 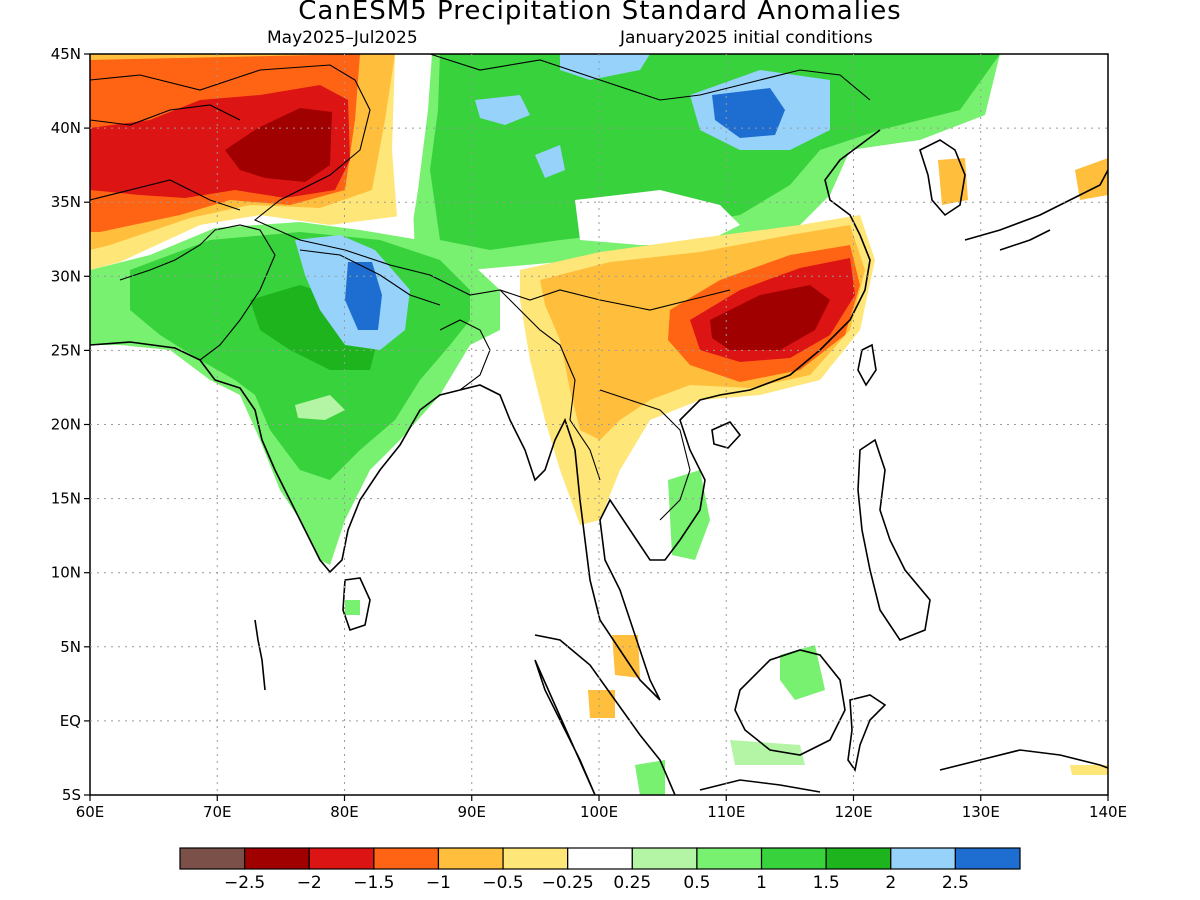 I want to click on initial-conditions: January2025 initial conditions, so click(x=746, y=38).